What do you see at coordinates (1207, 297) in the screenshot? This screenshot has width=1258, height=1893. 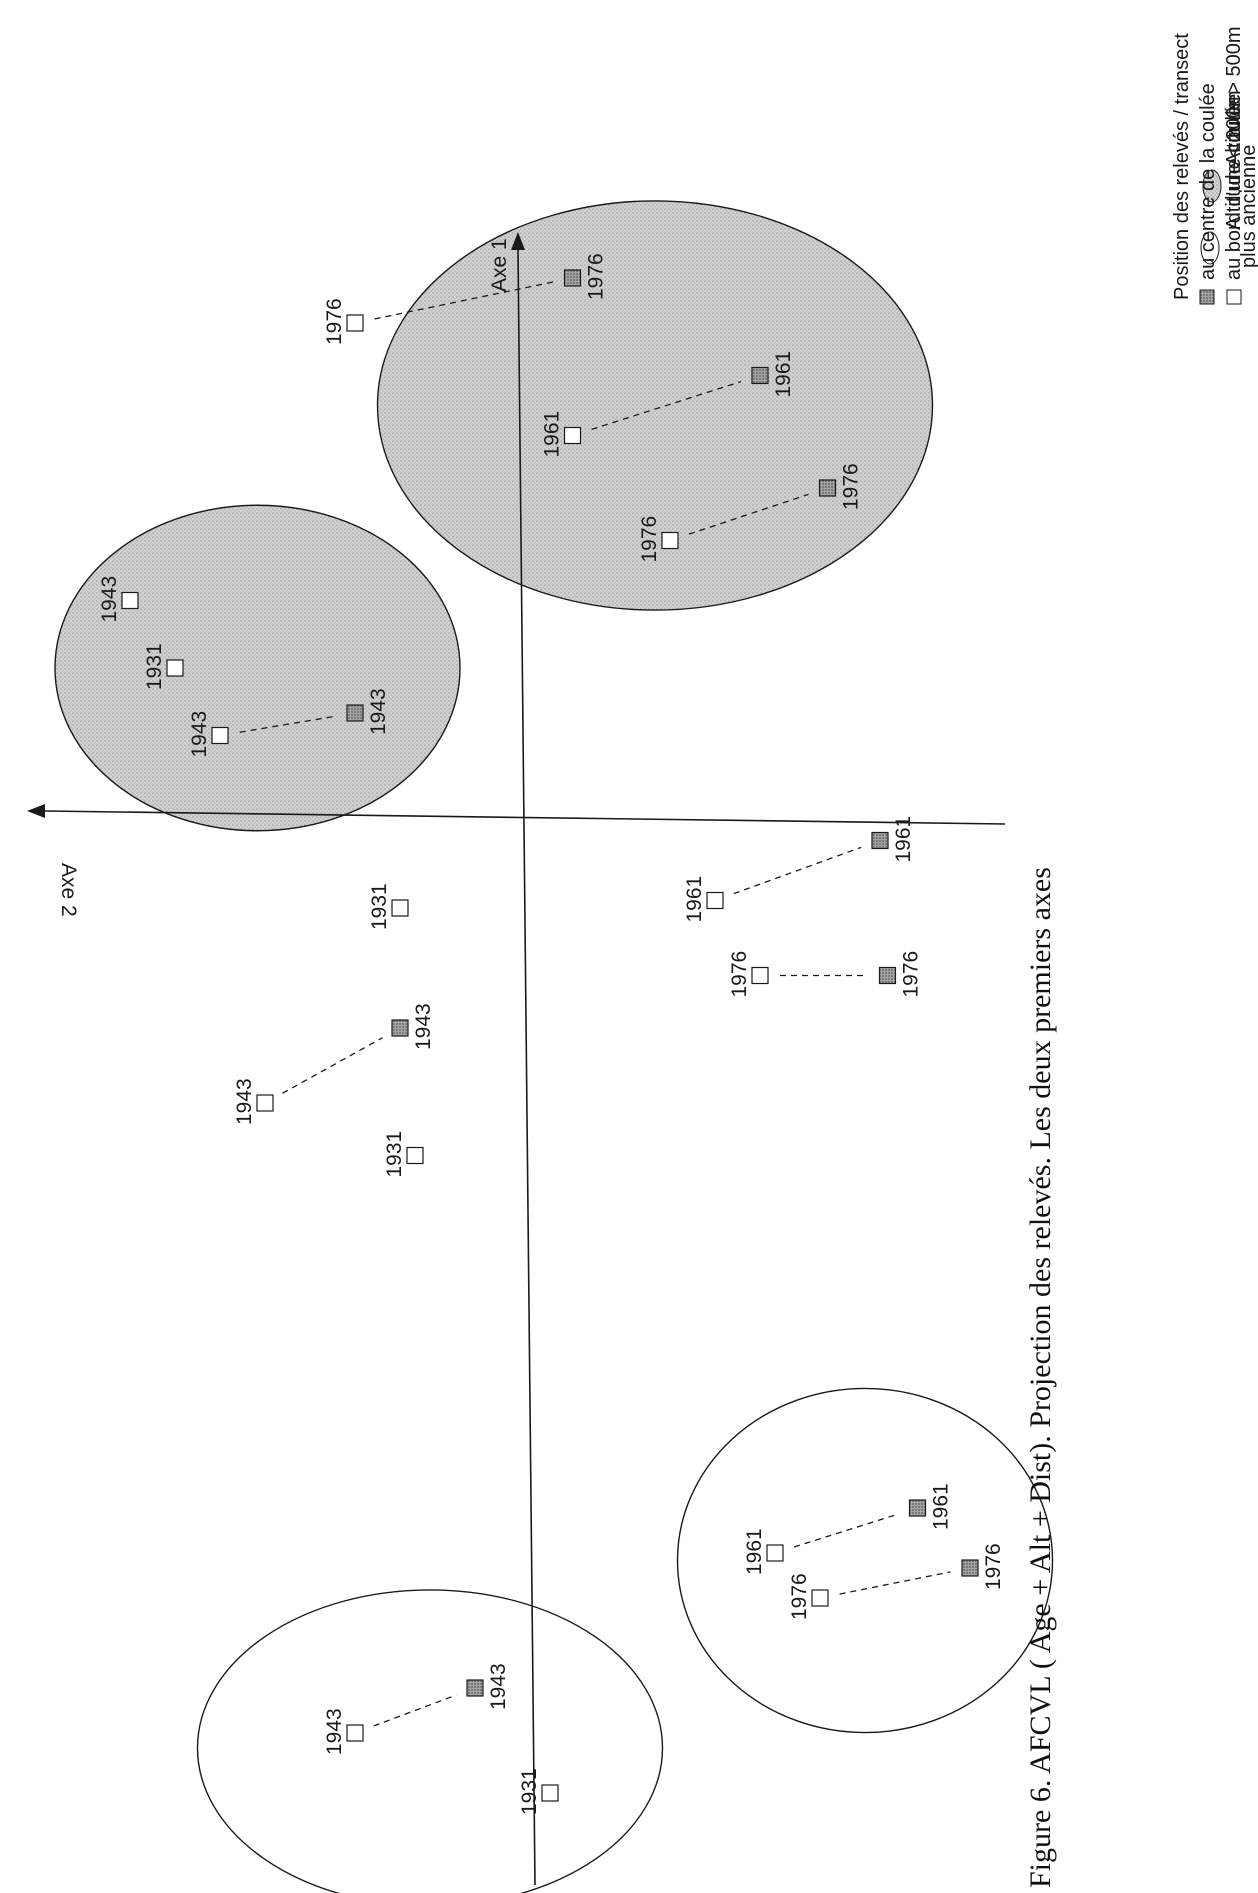 I see `center-marker-swatch-icon` at bounding box center [1207, 297].